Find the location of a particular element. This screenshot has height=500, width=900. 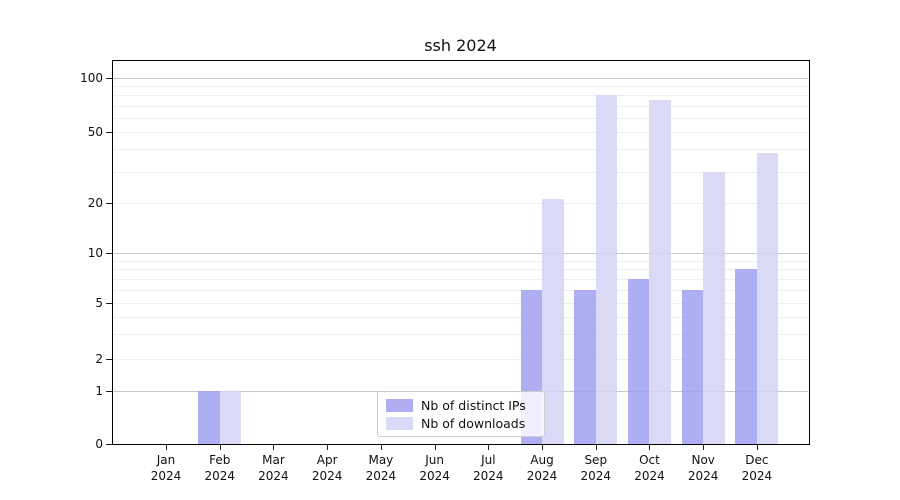

bar-downloads-dec is located at coordinates (767, 298).